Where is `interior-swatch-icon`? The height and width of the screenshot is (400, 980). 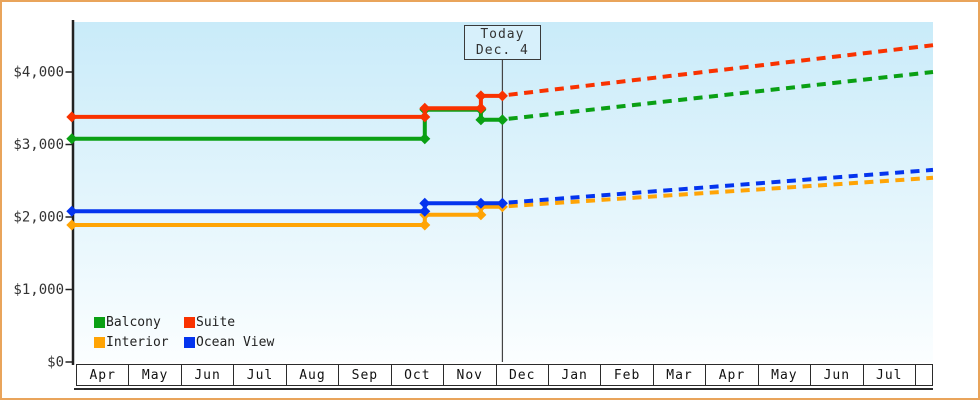
interior-swatch-icon is located at coordinates (99, 342).